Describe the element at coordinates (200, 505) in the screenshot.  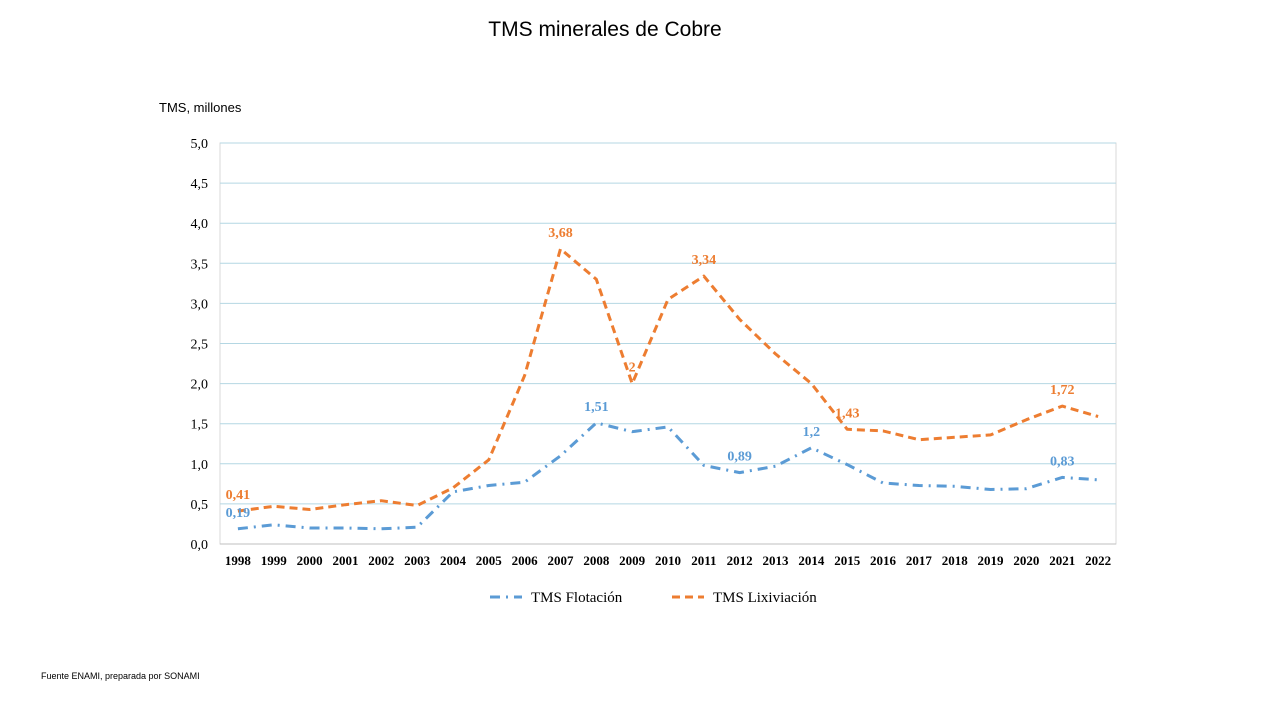
I see `y-tick-label: 0,5` at that location.